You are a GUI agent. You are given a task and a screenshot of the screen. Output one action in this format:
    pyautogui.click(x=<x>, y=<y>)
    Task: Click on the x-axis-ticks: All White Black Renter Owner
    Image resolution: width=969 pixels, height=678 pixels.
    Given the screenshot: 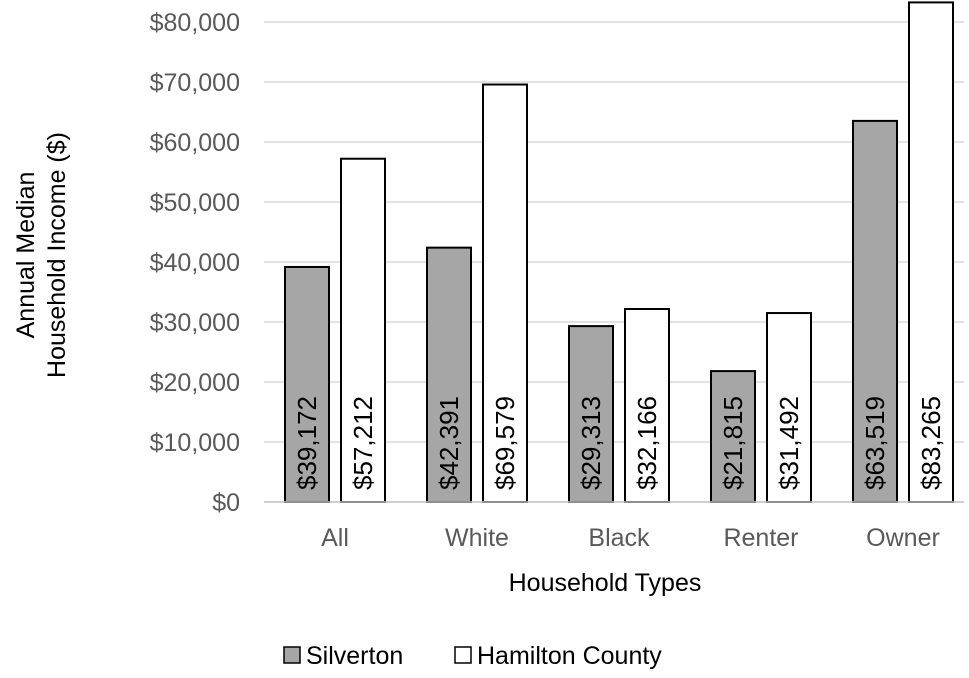 What is the action you would take?
    pyautogui.click(x=630, y=538)
    